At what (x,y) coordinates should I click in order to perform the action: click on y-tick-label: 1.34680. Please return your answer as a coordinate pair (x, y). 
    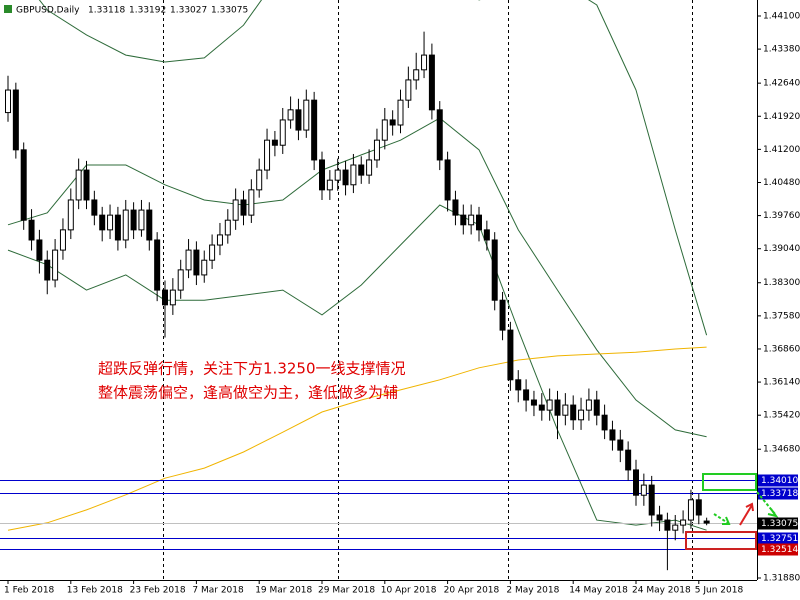
    Looking at the image, I should click on (781, 450).